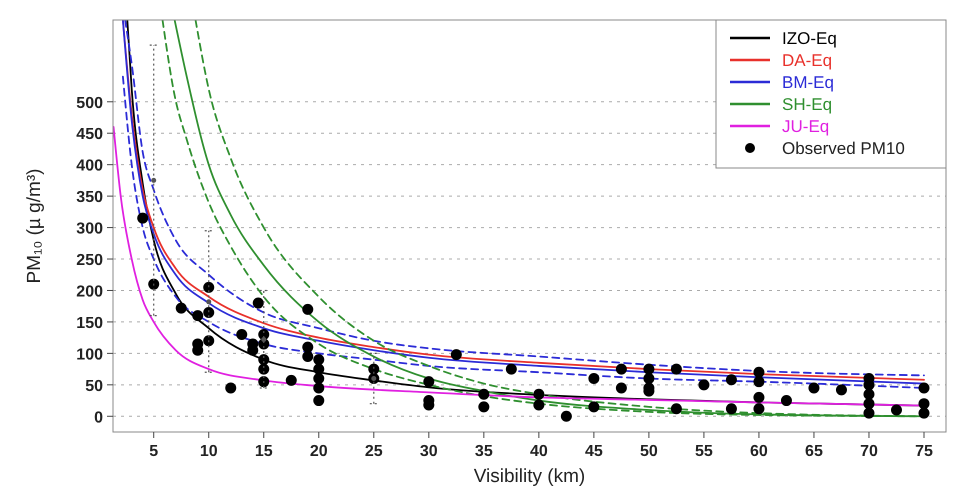  I want to click on x-tick-label: 35, so click(483, 451).